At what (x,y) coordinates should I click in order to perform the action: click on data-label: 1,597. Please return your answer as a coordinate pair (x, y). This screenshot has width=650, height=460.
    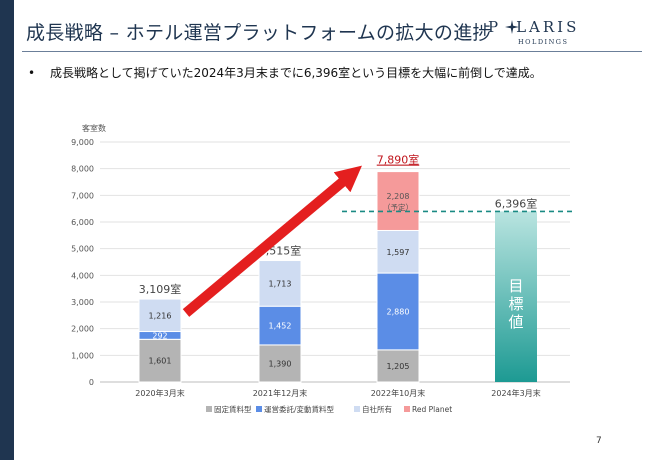
    Looking at the image, I should click on (398, 252).